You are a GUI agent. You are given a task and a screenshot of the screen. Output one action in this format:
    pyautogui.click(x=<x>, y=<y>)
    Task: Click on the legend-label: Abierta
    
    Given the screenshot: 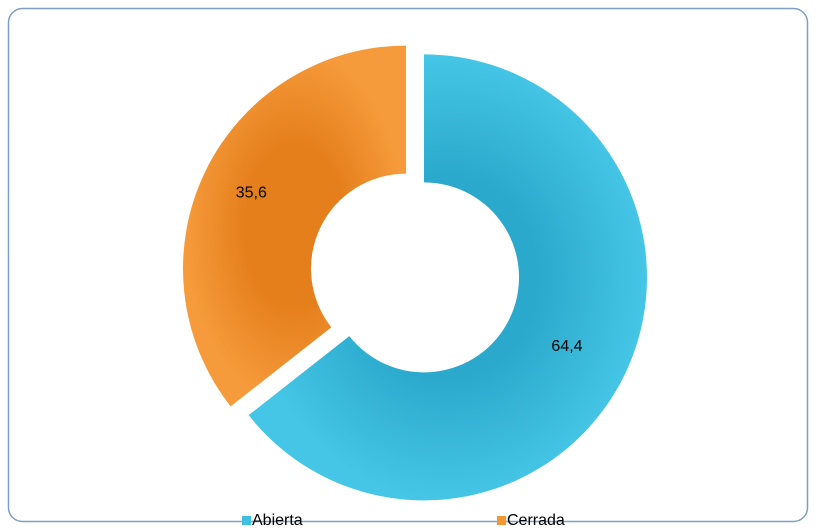 What is the action you would take?
    pyautogui.click(x=277, y=520)
    